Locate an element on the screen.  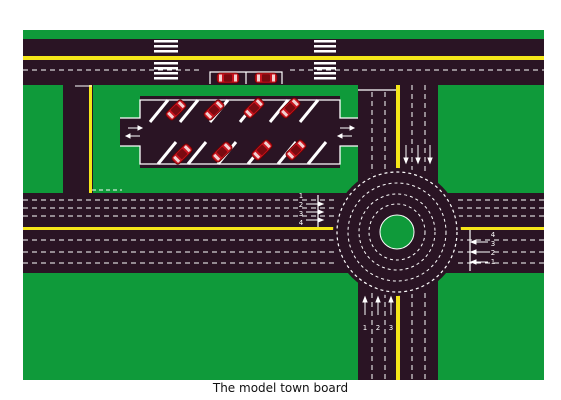
top-road is located at coordinates (283, 62).